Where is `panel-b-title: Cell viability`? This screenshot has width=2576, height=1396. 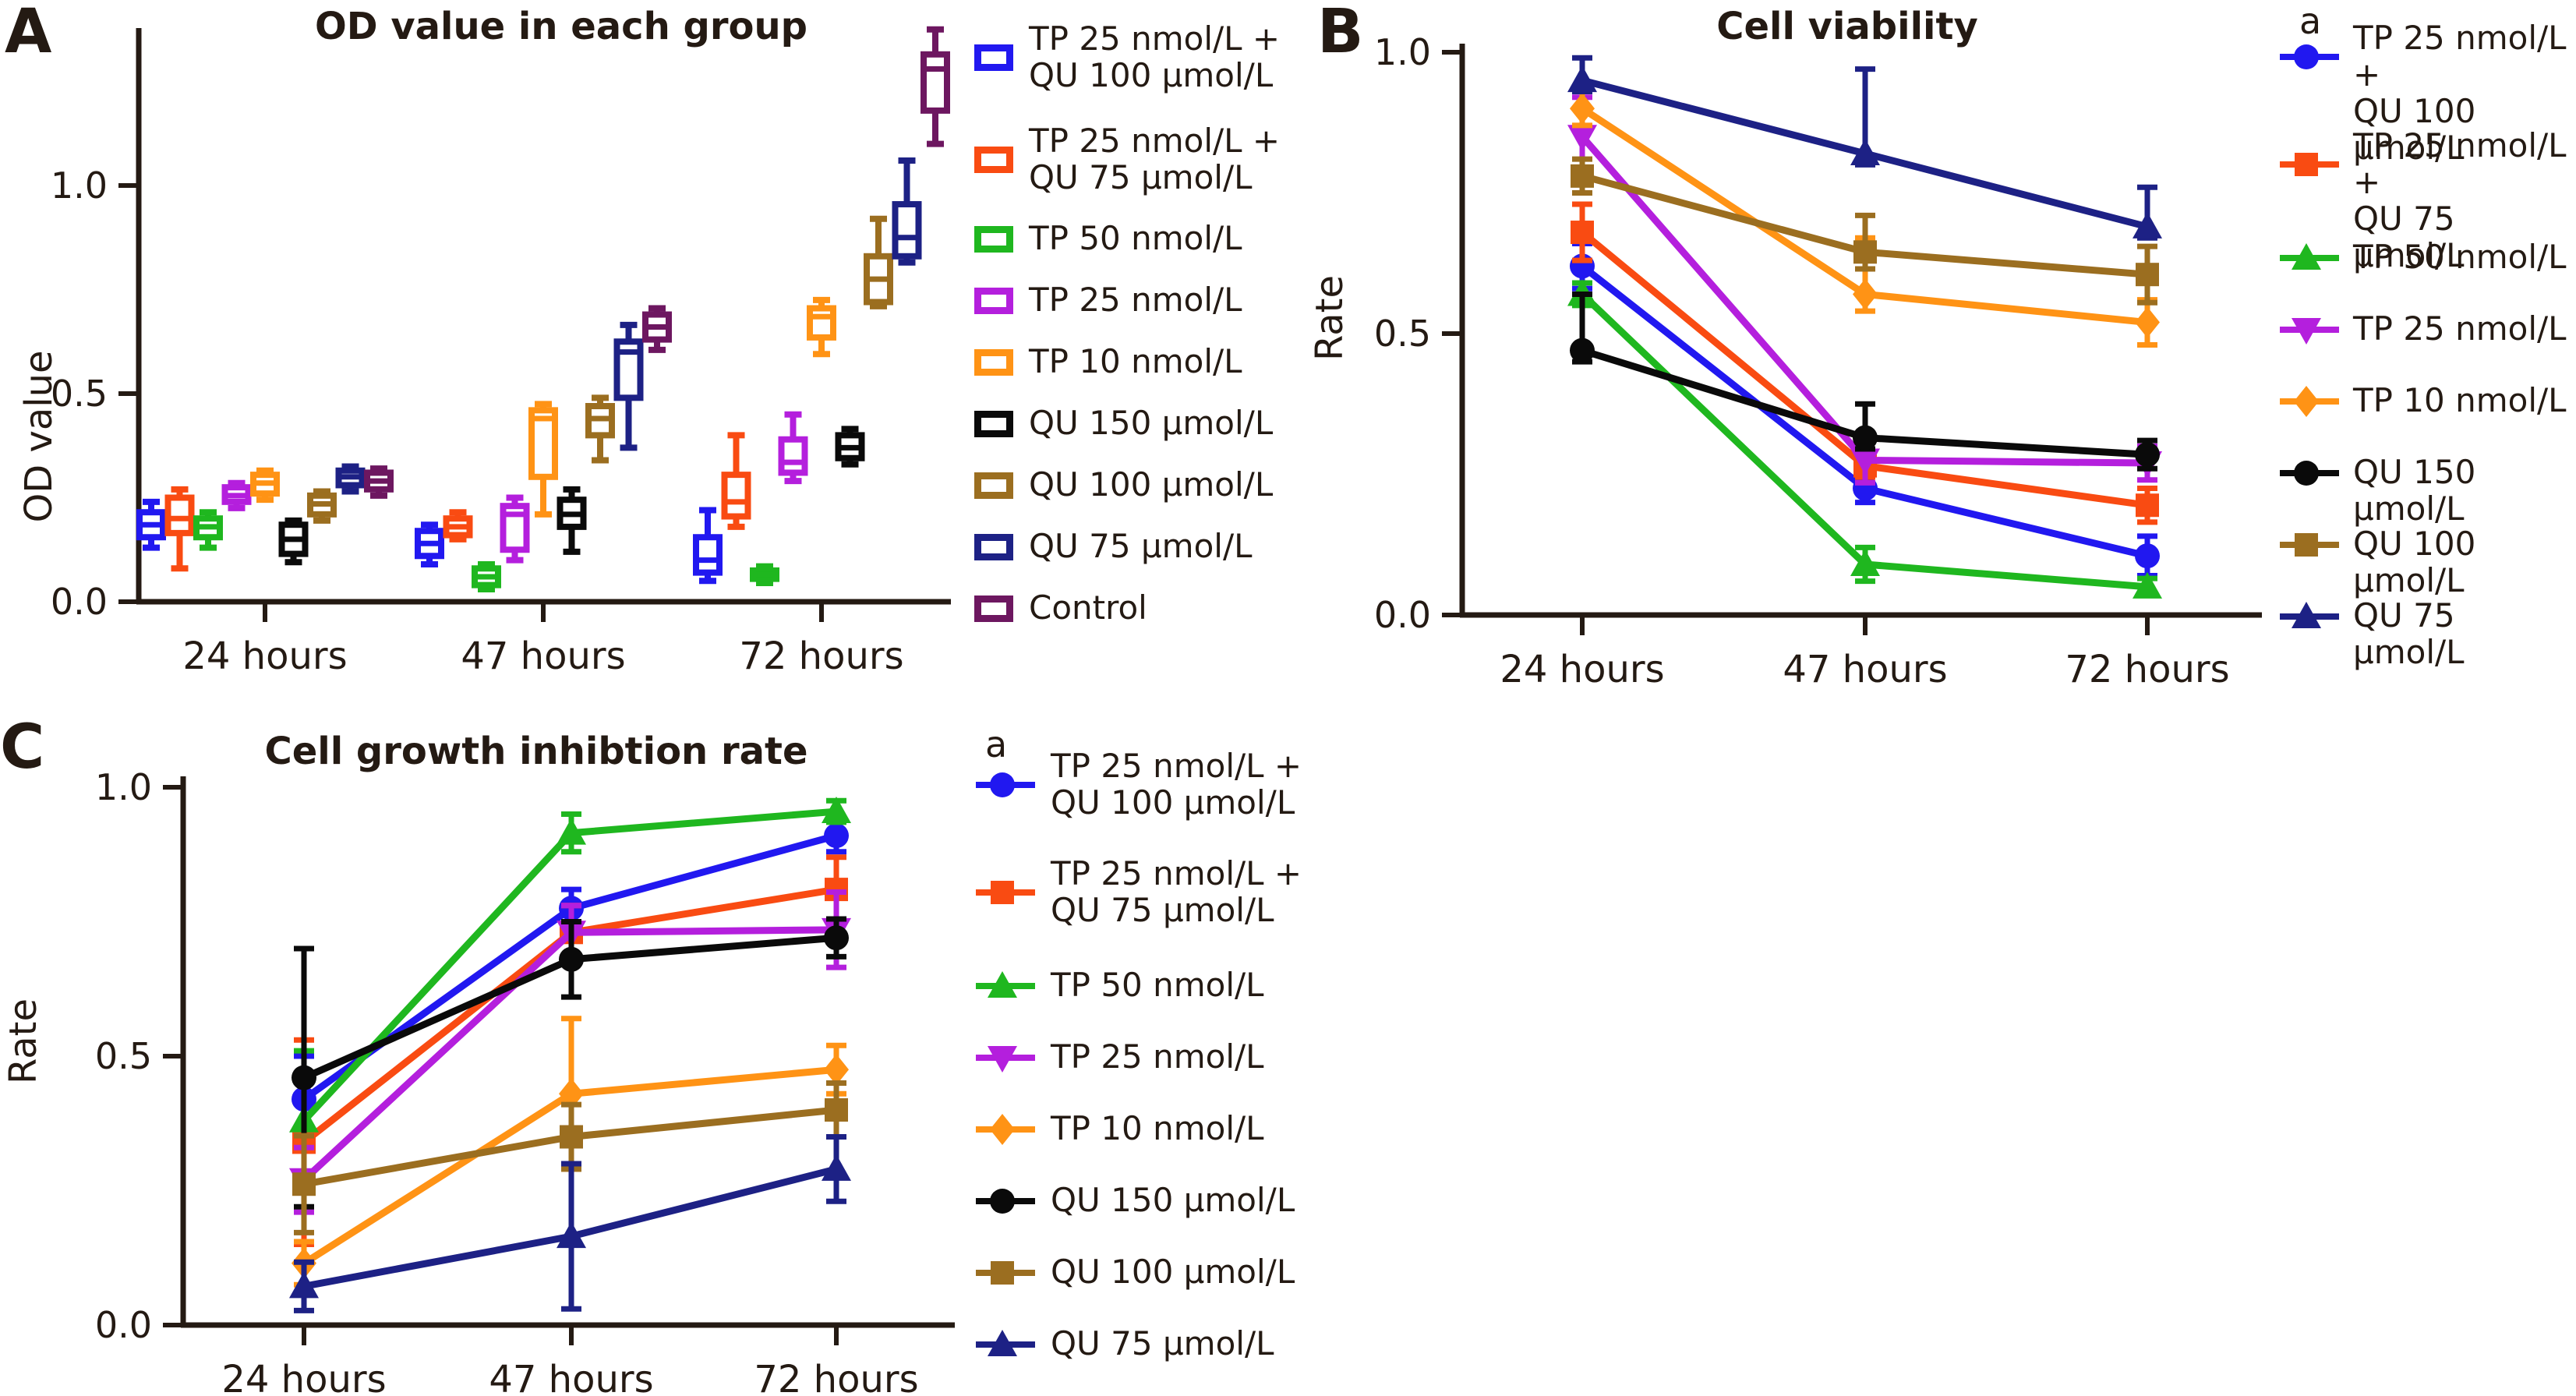 panel-b-title: Cell viability is located at coordinates (1847, 26).